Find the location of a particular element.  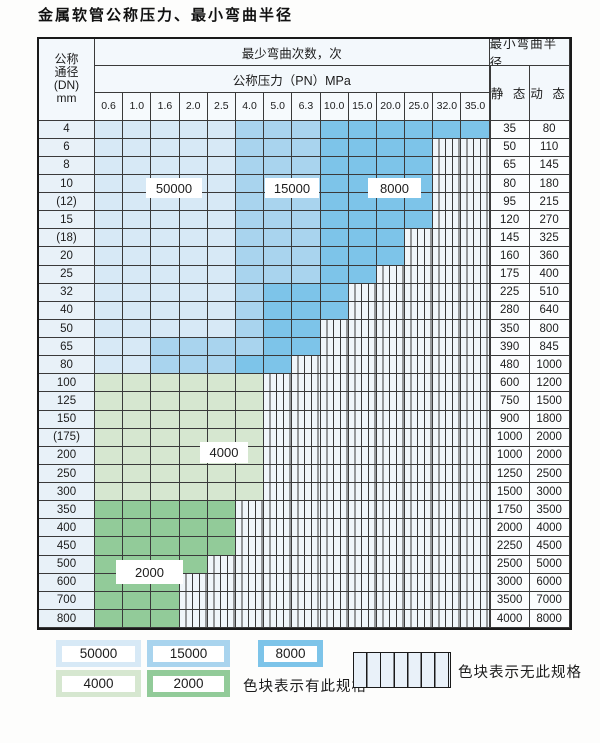

header-dn-line: mm is located at coordinates (66, 98).